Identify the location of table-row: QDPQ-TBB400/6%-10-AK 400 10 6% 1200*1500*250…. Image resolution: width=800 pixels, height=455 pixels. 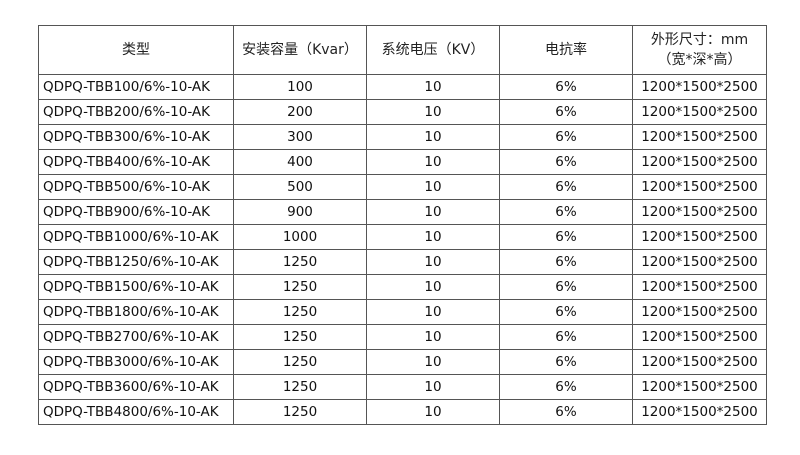
(402, 162).